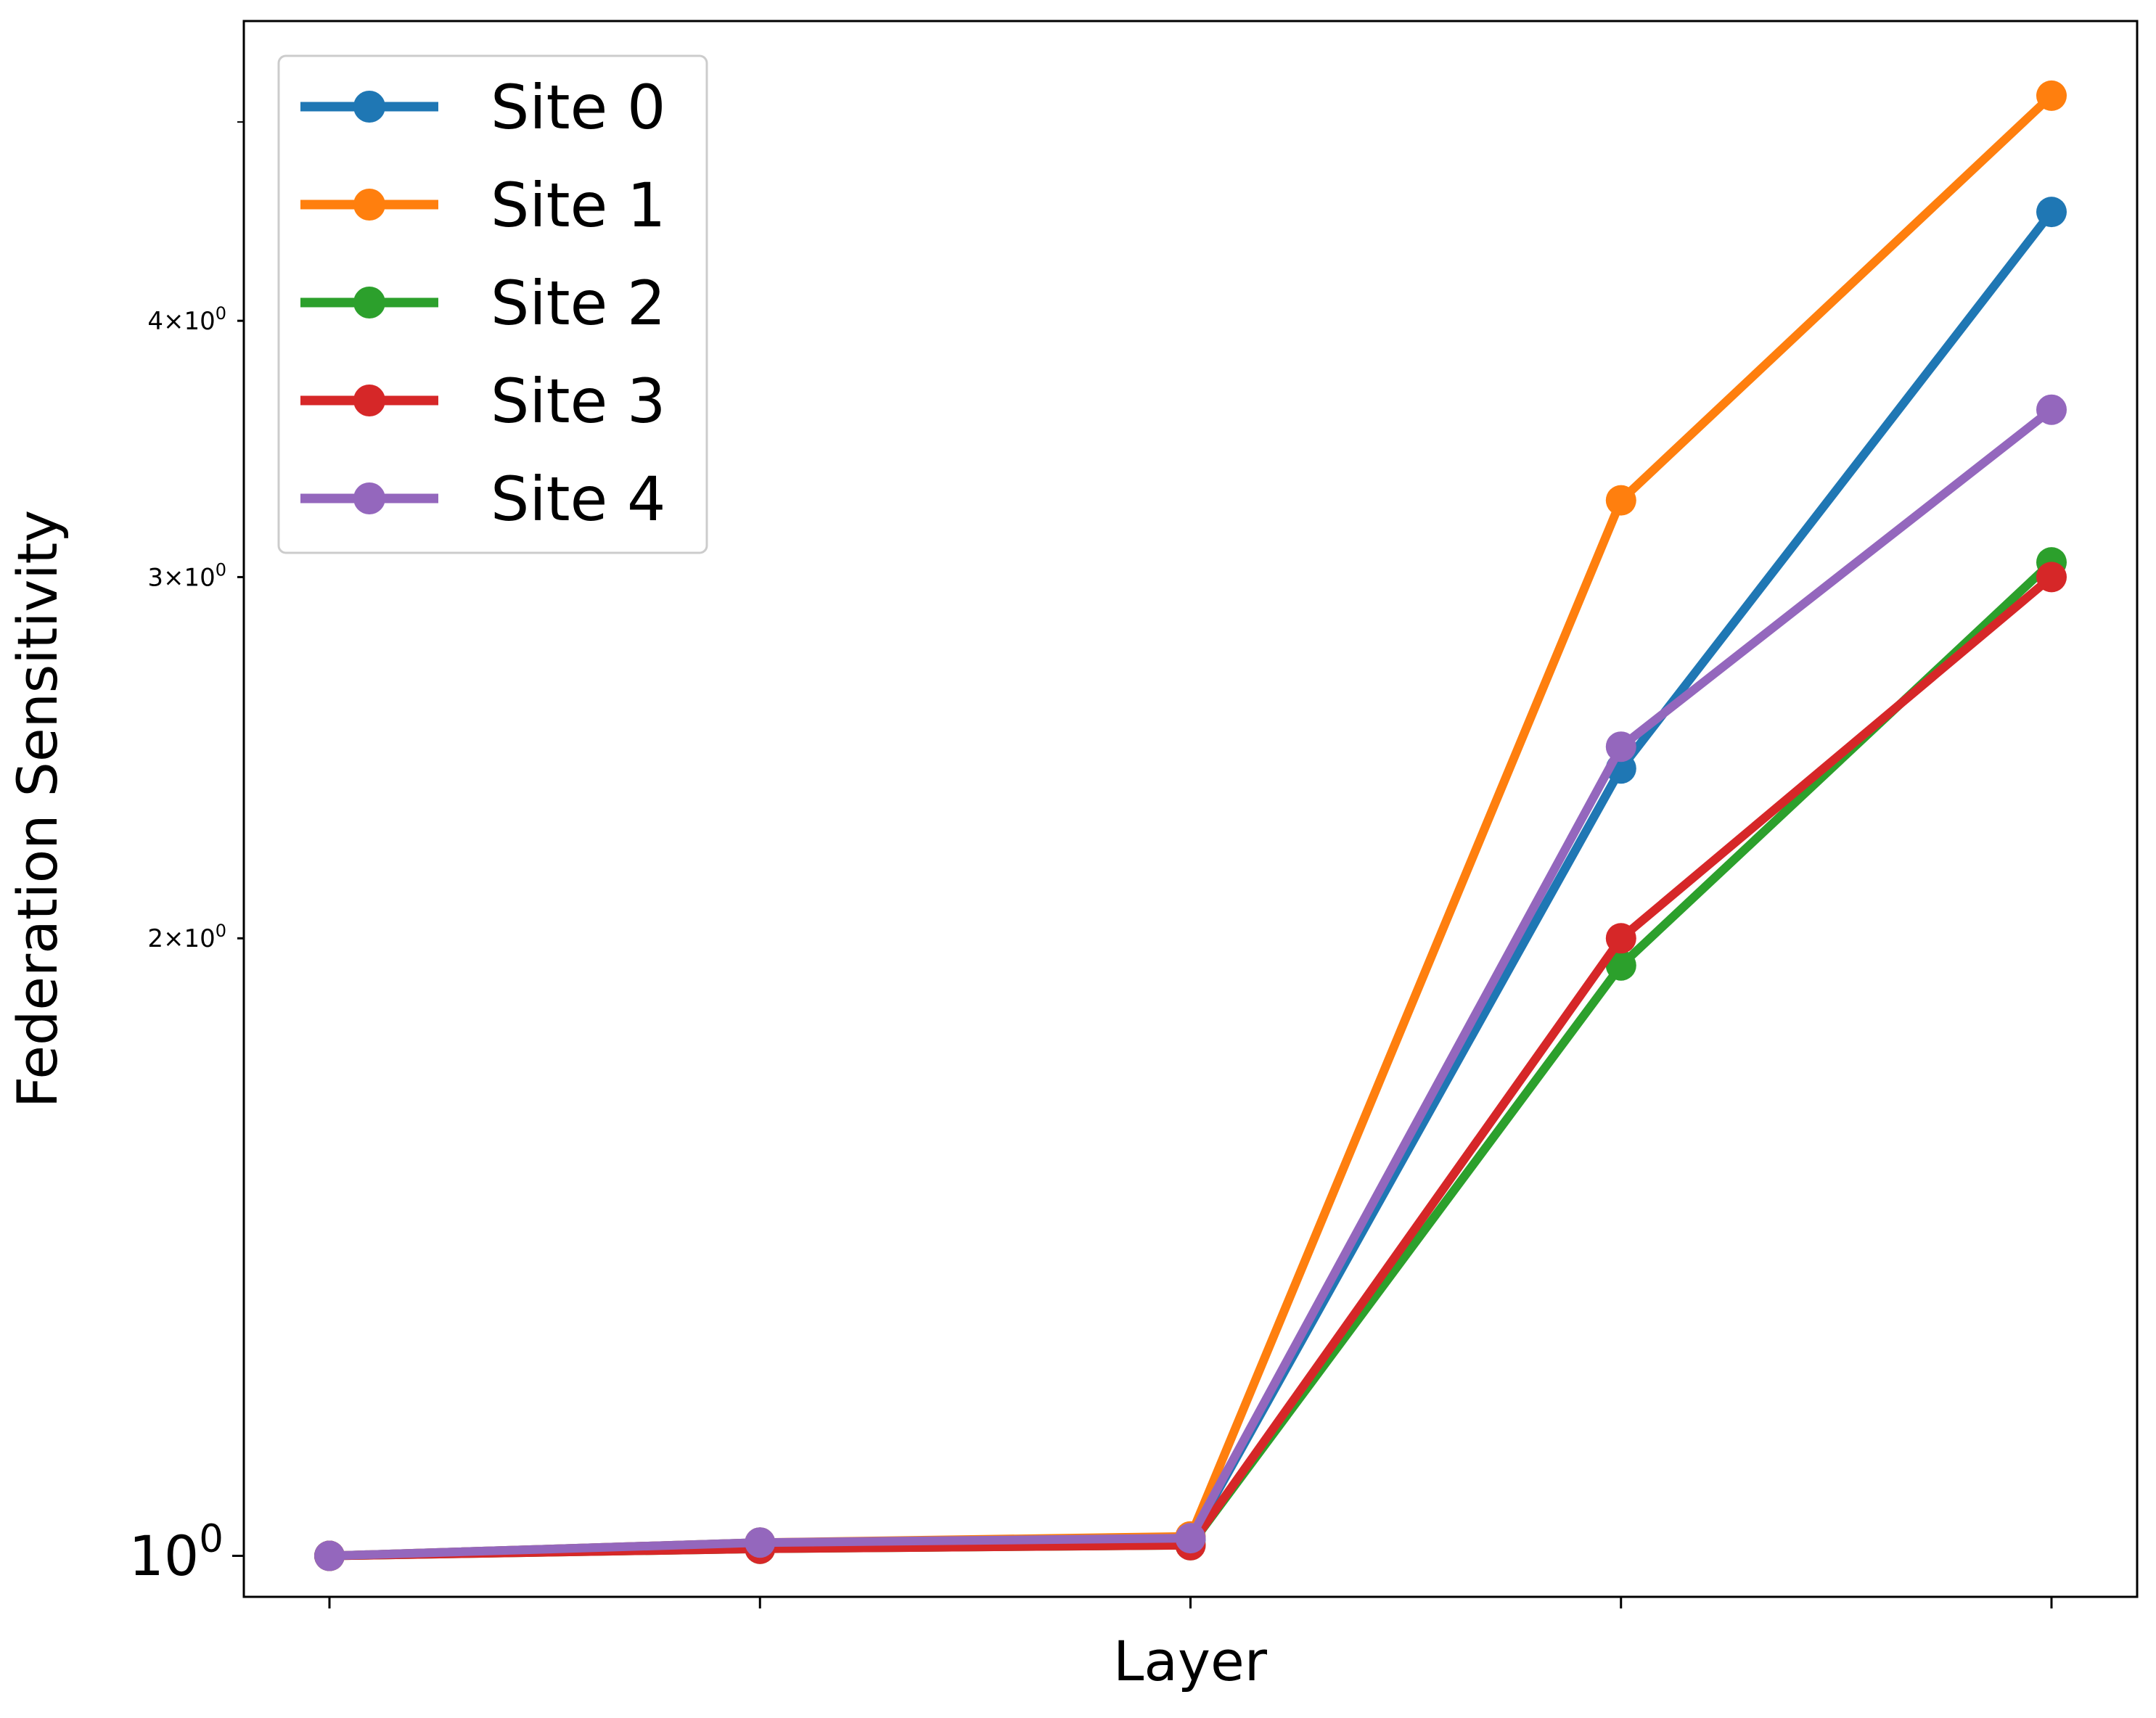 The image size is (2156, 1718). What do you see at coordinates (482, 401) in the screenshot?
I see `legend-item-3: Site 3` at bounding box center [482, 401].